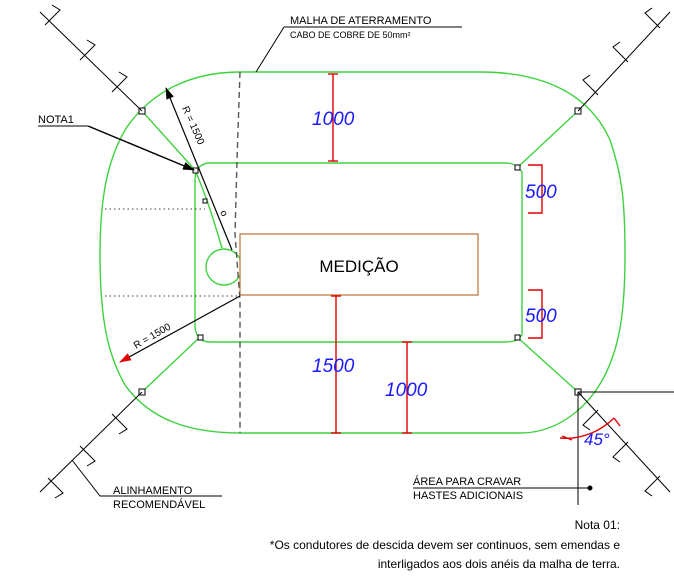 This screenshot has height=588, width=674. Describe the element at coordinates (617, 422) in the screenshot. I see `angle-tick-right` at that location.